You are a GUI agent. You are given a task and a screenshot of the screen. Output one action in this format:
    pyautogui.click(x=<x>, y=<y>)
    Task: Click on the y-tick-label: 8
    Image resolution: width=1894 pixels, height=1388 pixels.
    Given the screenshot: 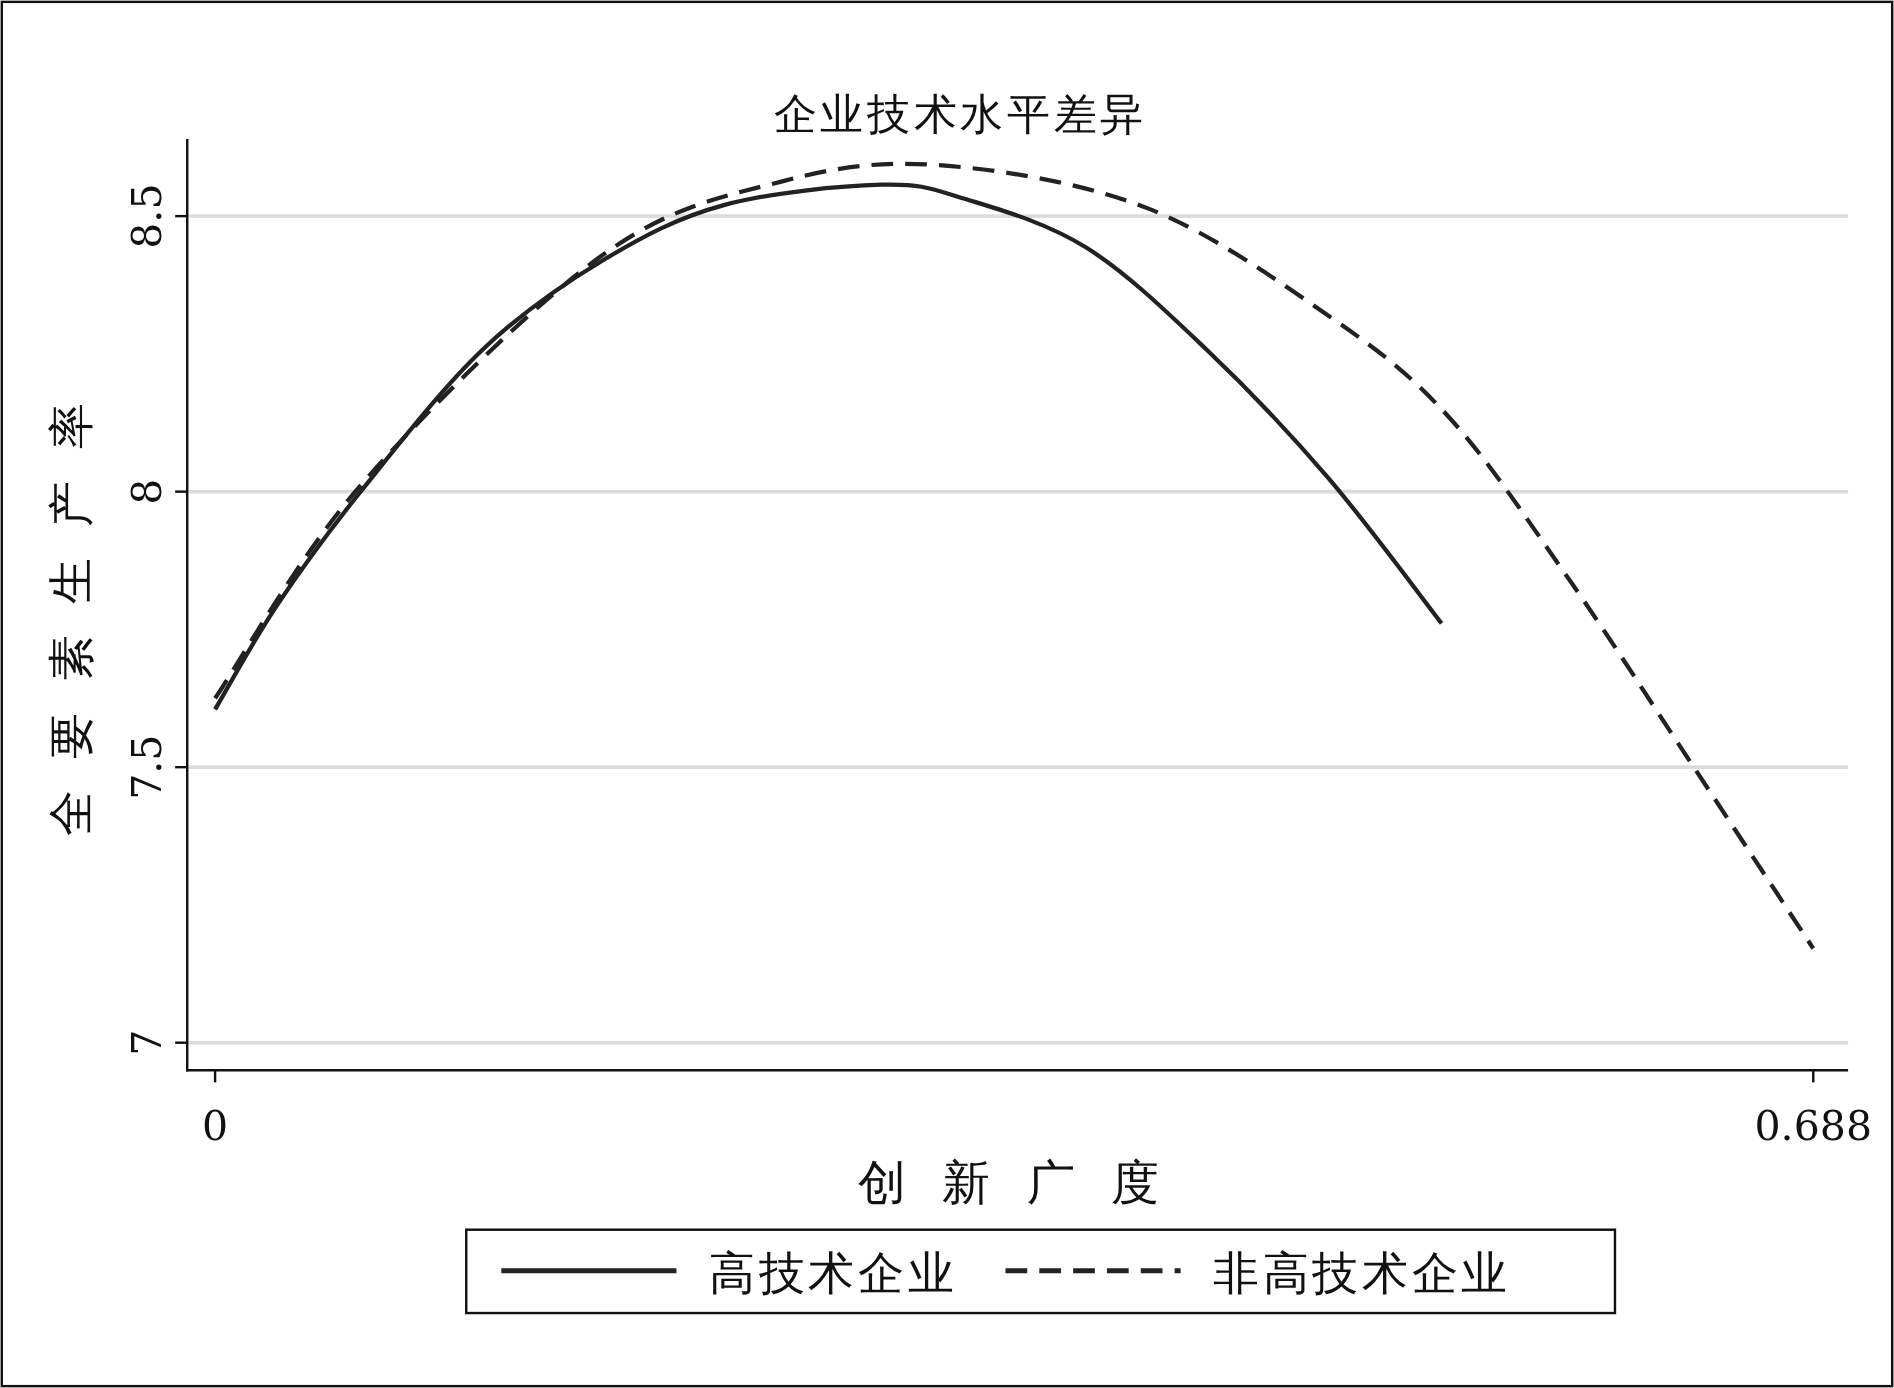 What is the action you would take?
    pyautogui.click(x=146, y=491)
    